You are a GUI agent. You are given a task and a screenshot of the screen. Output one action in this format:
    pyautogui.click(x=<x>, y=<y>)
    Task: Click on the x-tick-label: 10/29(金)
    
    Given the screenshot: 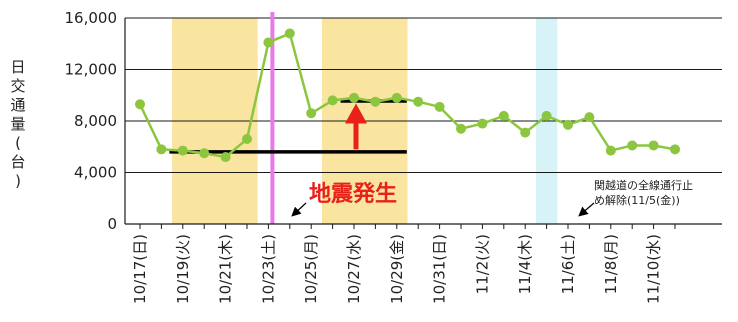 What is the action you would take?
    pyautogui.click(x=397, y=269)
    